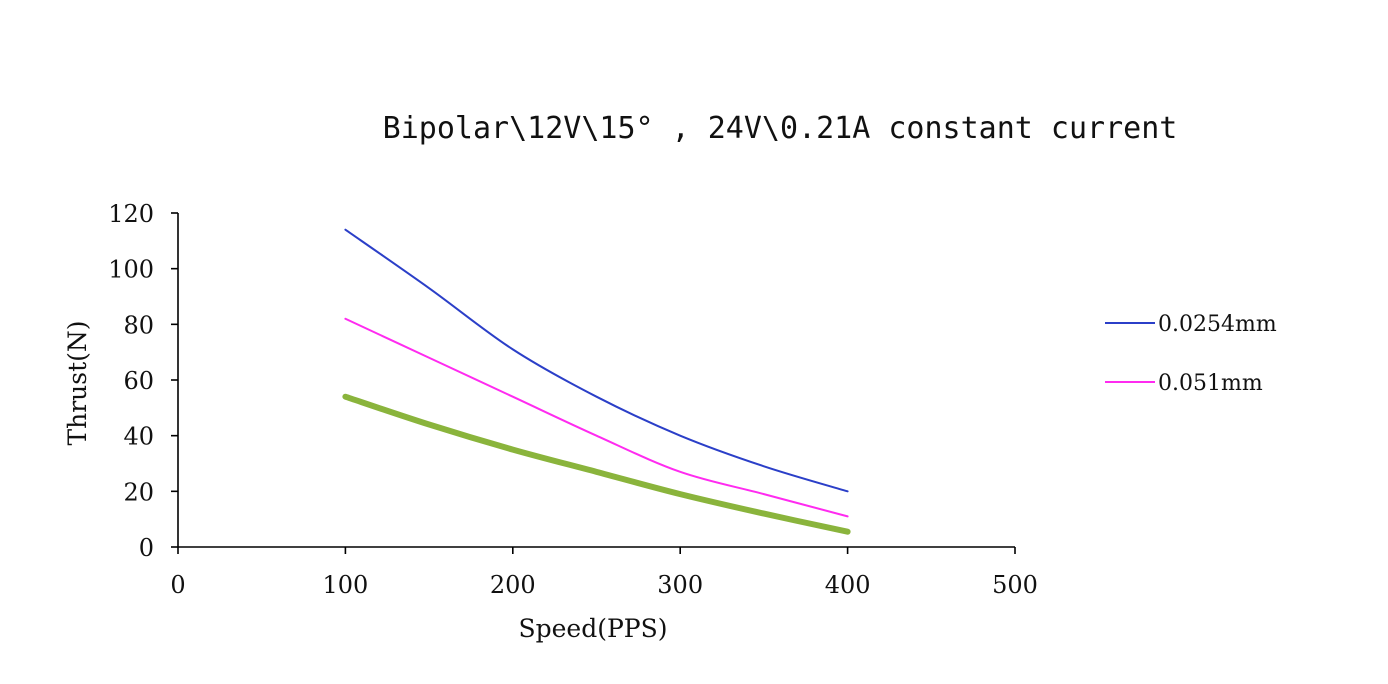 Image resolution: width=1388 pixels, height=684 pixels. I want to click on y-axis-label: Thrust(N), so click(77, 382).